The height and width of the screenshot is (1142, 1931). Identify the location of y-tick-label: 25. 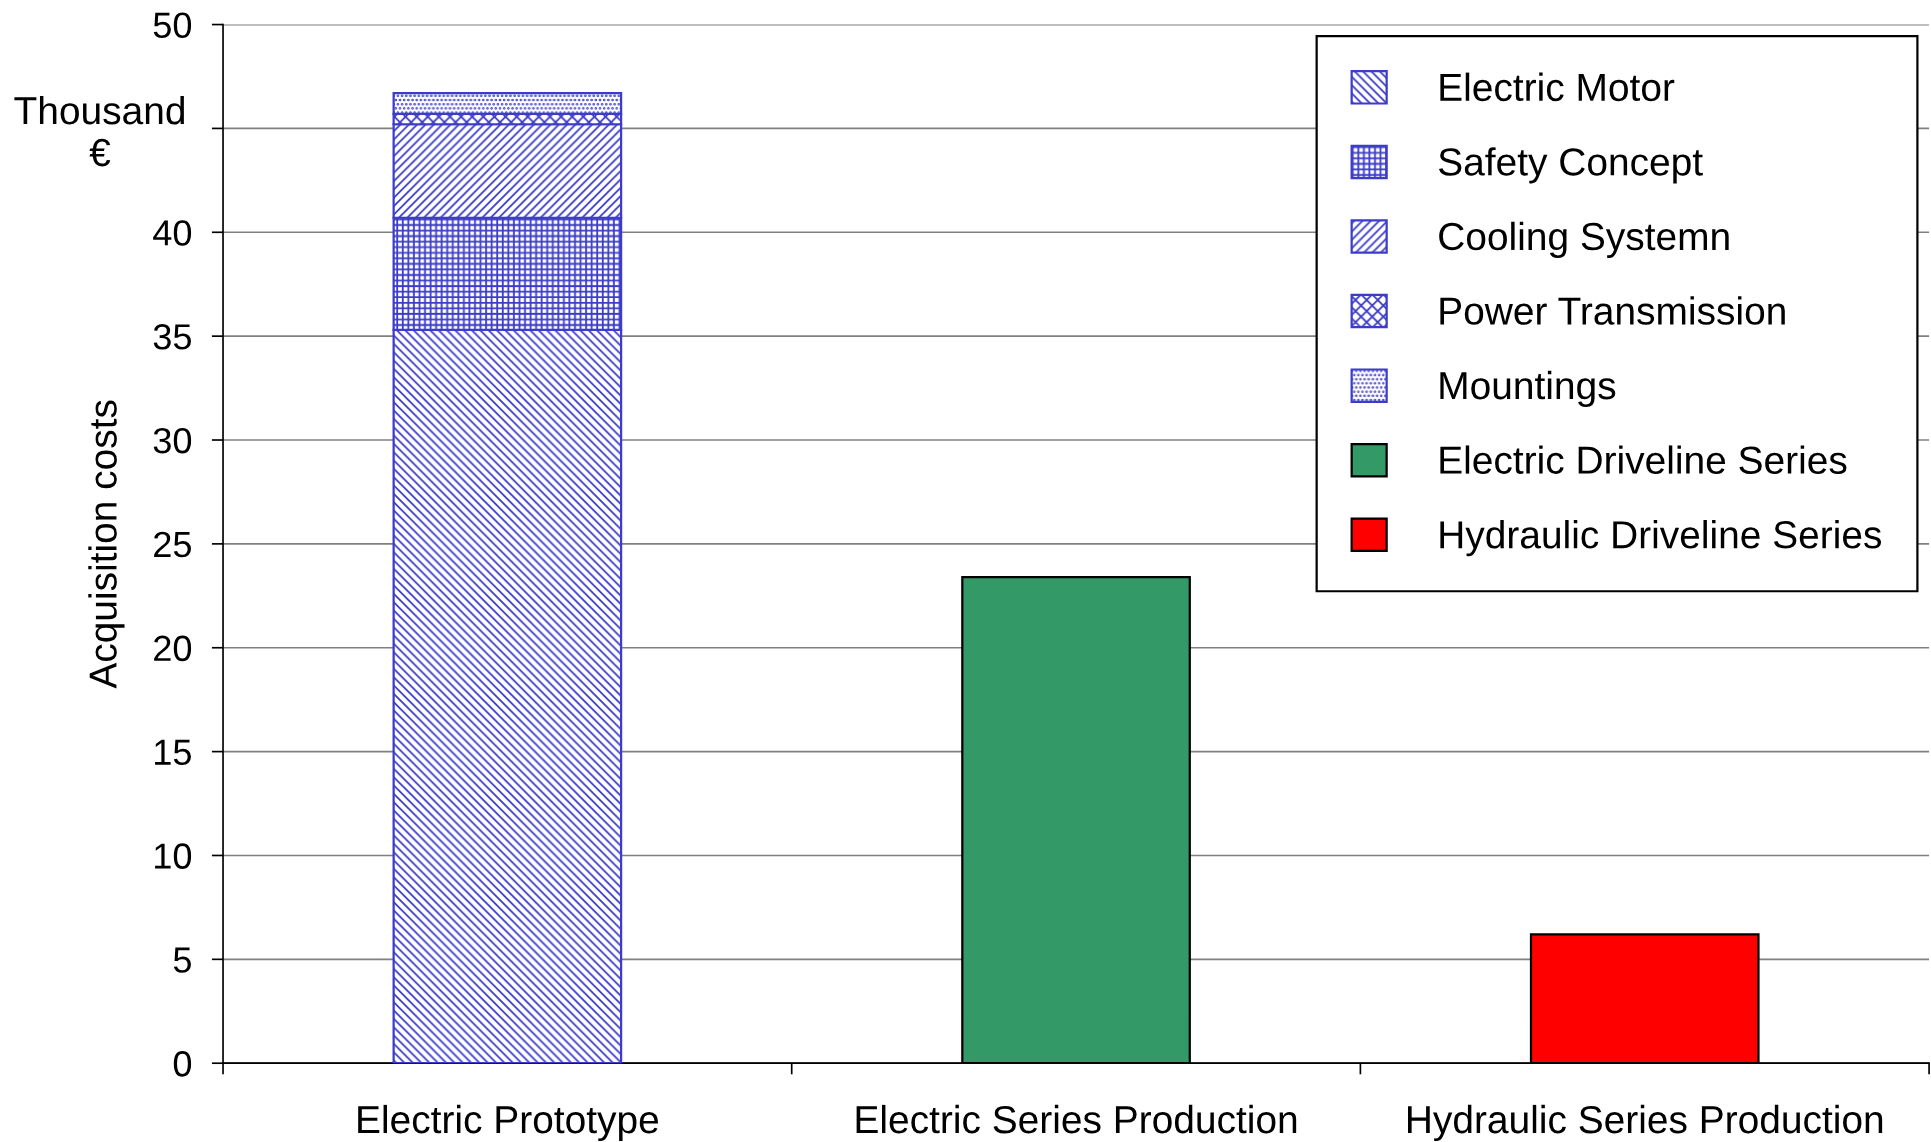
(172, 544).